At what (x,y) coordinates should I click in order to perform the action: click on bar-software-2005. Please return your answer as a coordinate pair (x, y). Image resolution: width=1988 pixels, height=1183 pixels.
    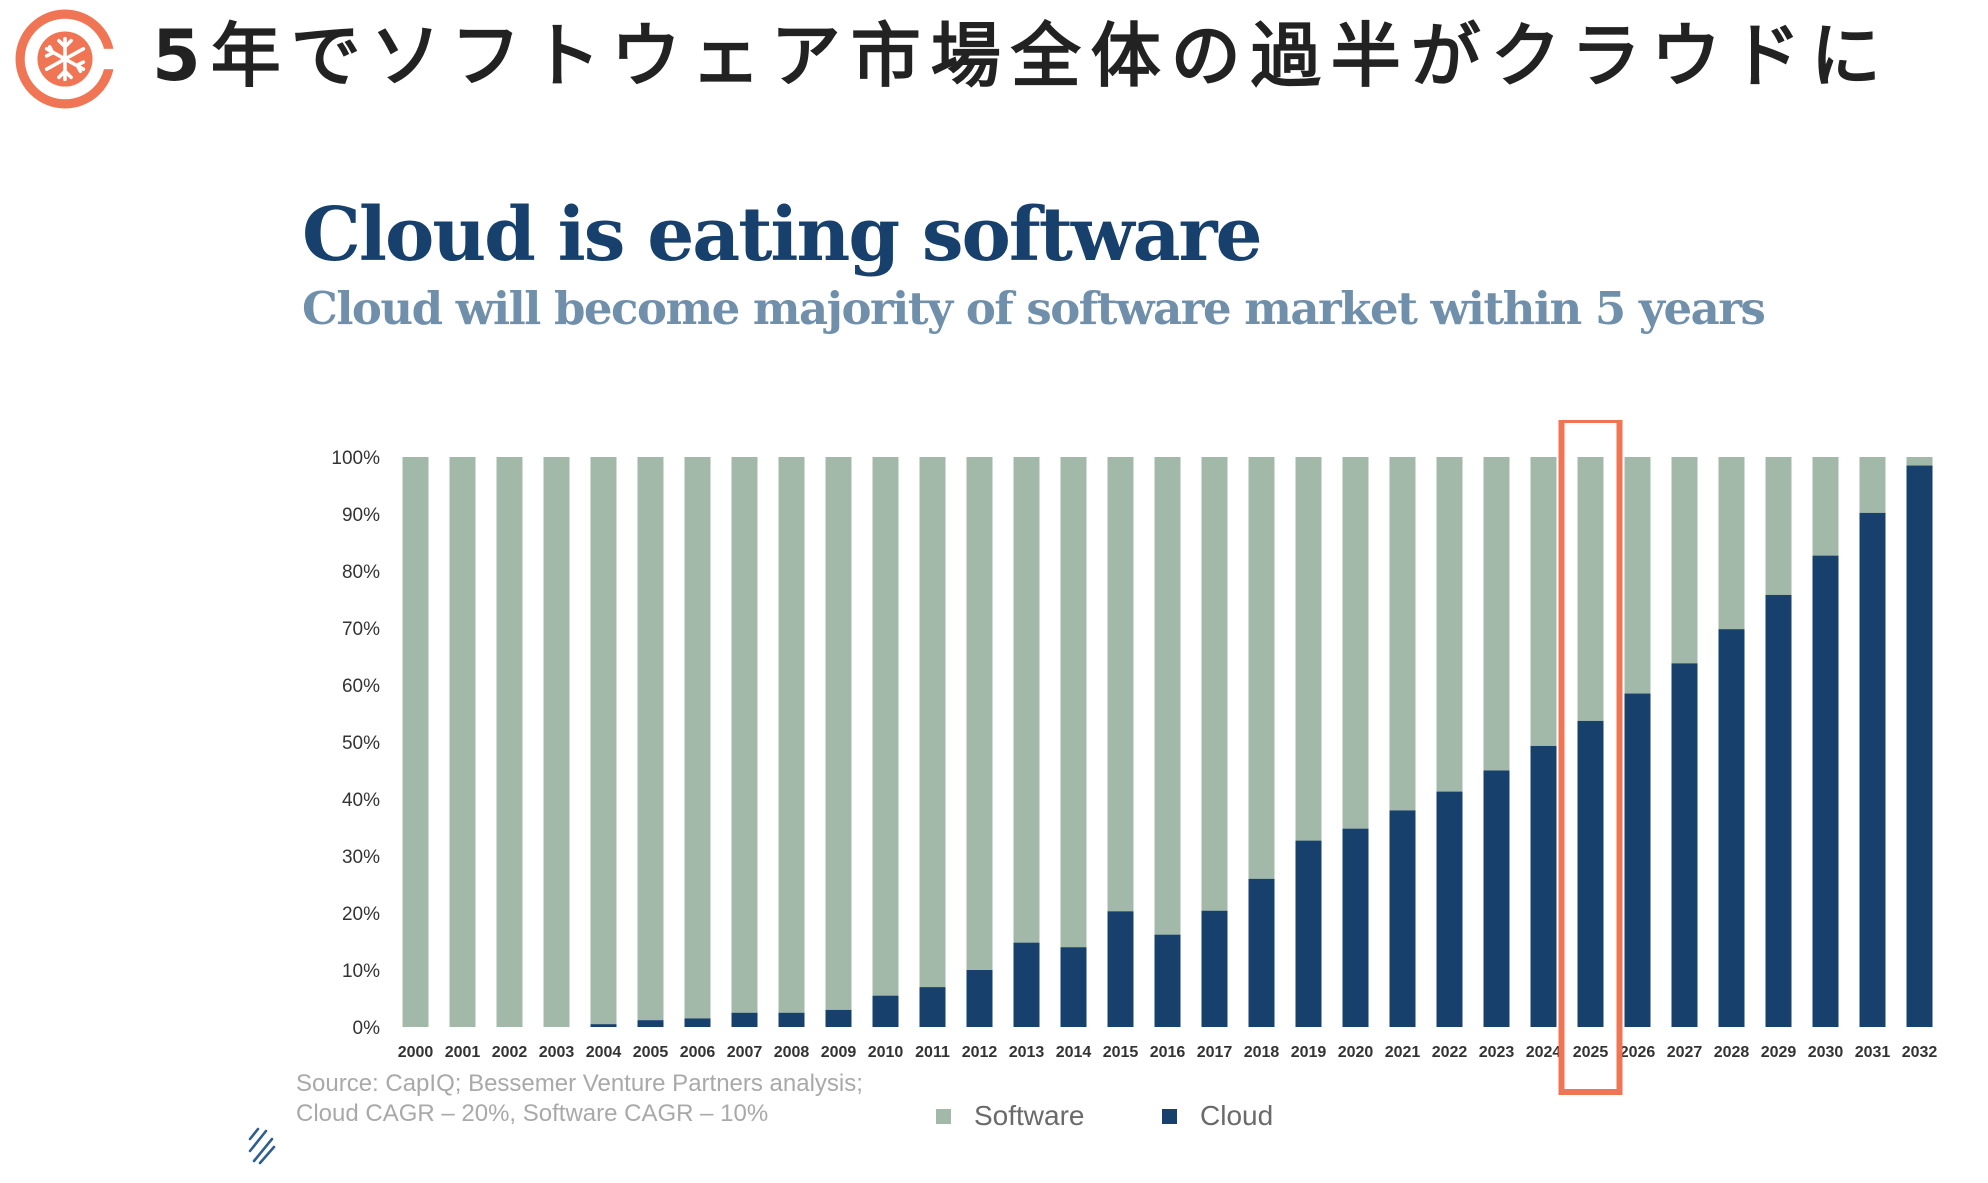
    Looking at the image, I should click on (650, 739).